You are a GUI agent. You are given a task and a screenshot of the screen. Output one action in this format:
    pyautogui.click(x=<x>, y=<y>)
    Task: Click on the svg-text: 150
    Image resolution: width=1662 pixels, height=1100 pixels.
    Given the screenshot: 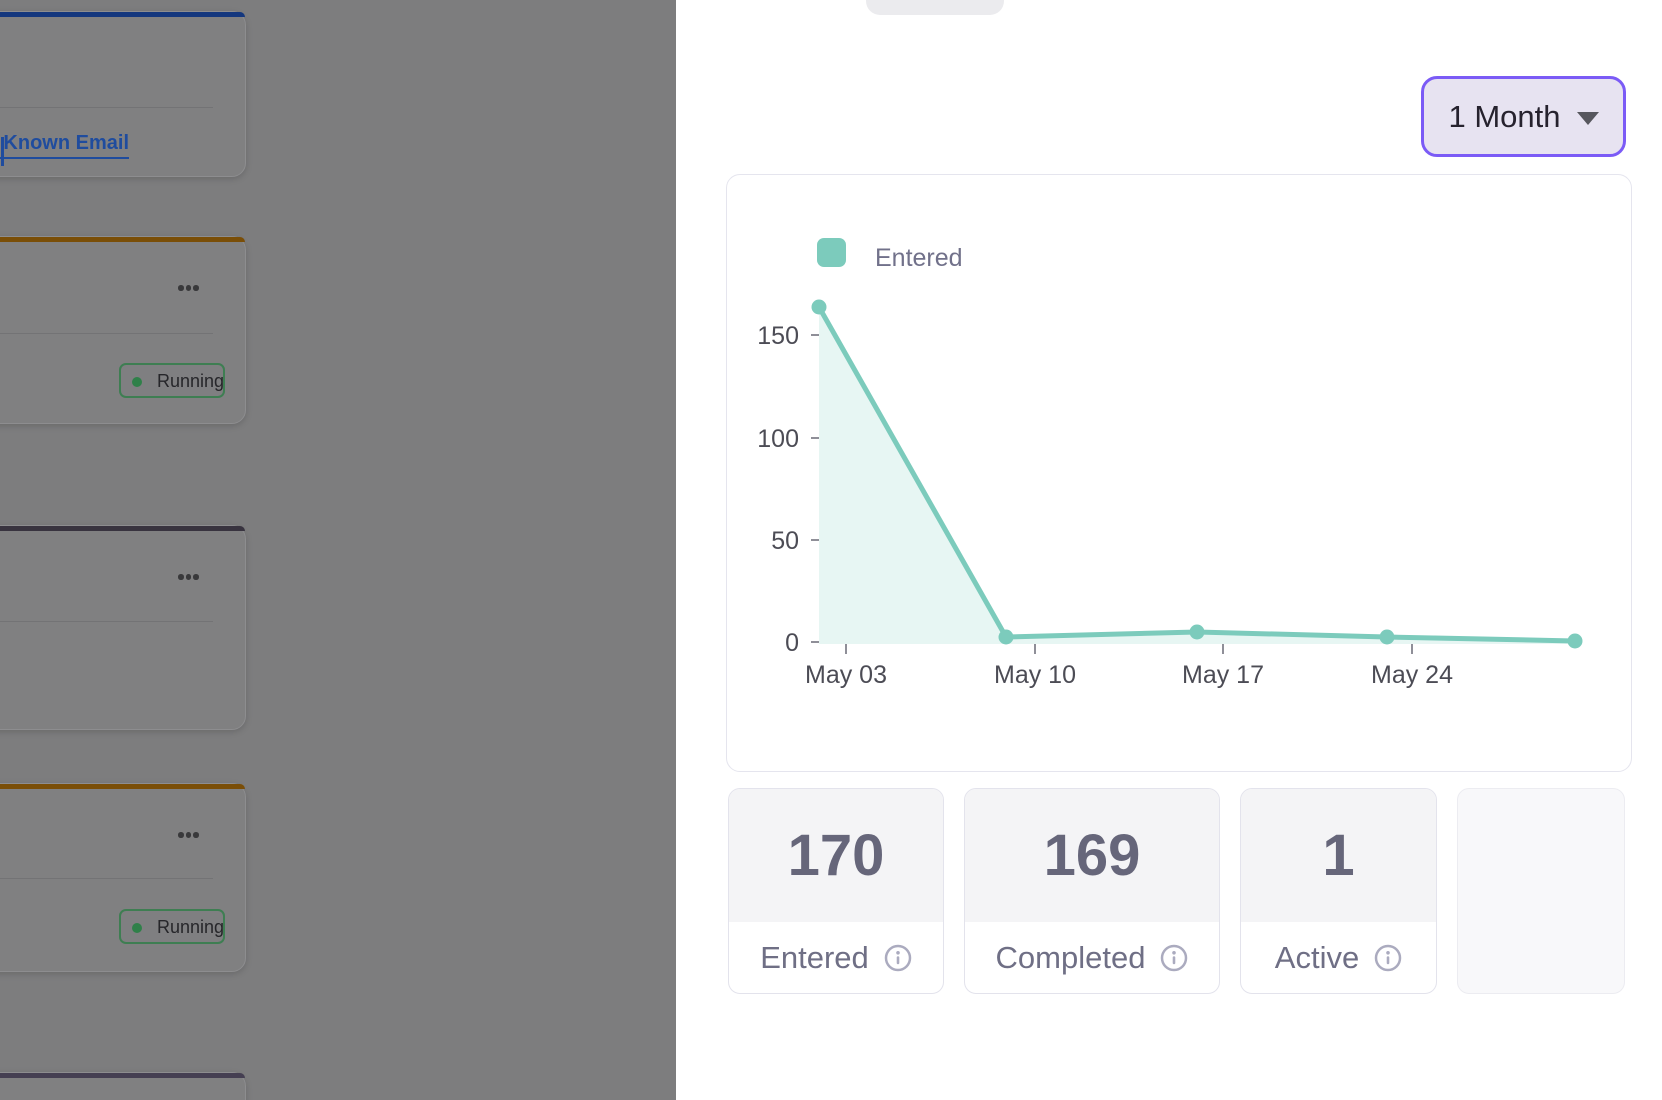 What is the action you would take?
    pyautogui.click(x=778, y=336)
    